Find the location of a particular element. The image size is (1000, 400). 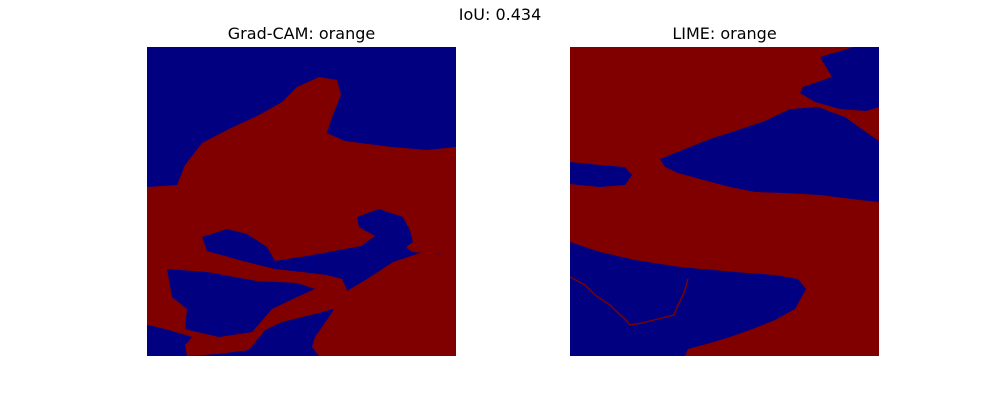

lime-title: LIME: orange is located at coordinates (724, 33).